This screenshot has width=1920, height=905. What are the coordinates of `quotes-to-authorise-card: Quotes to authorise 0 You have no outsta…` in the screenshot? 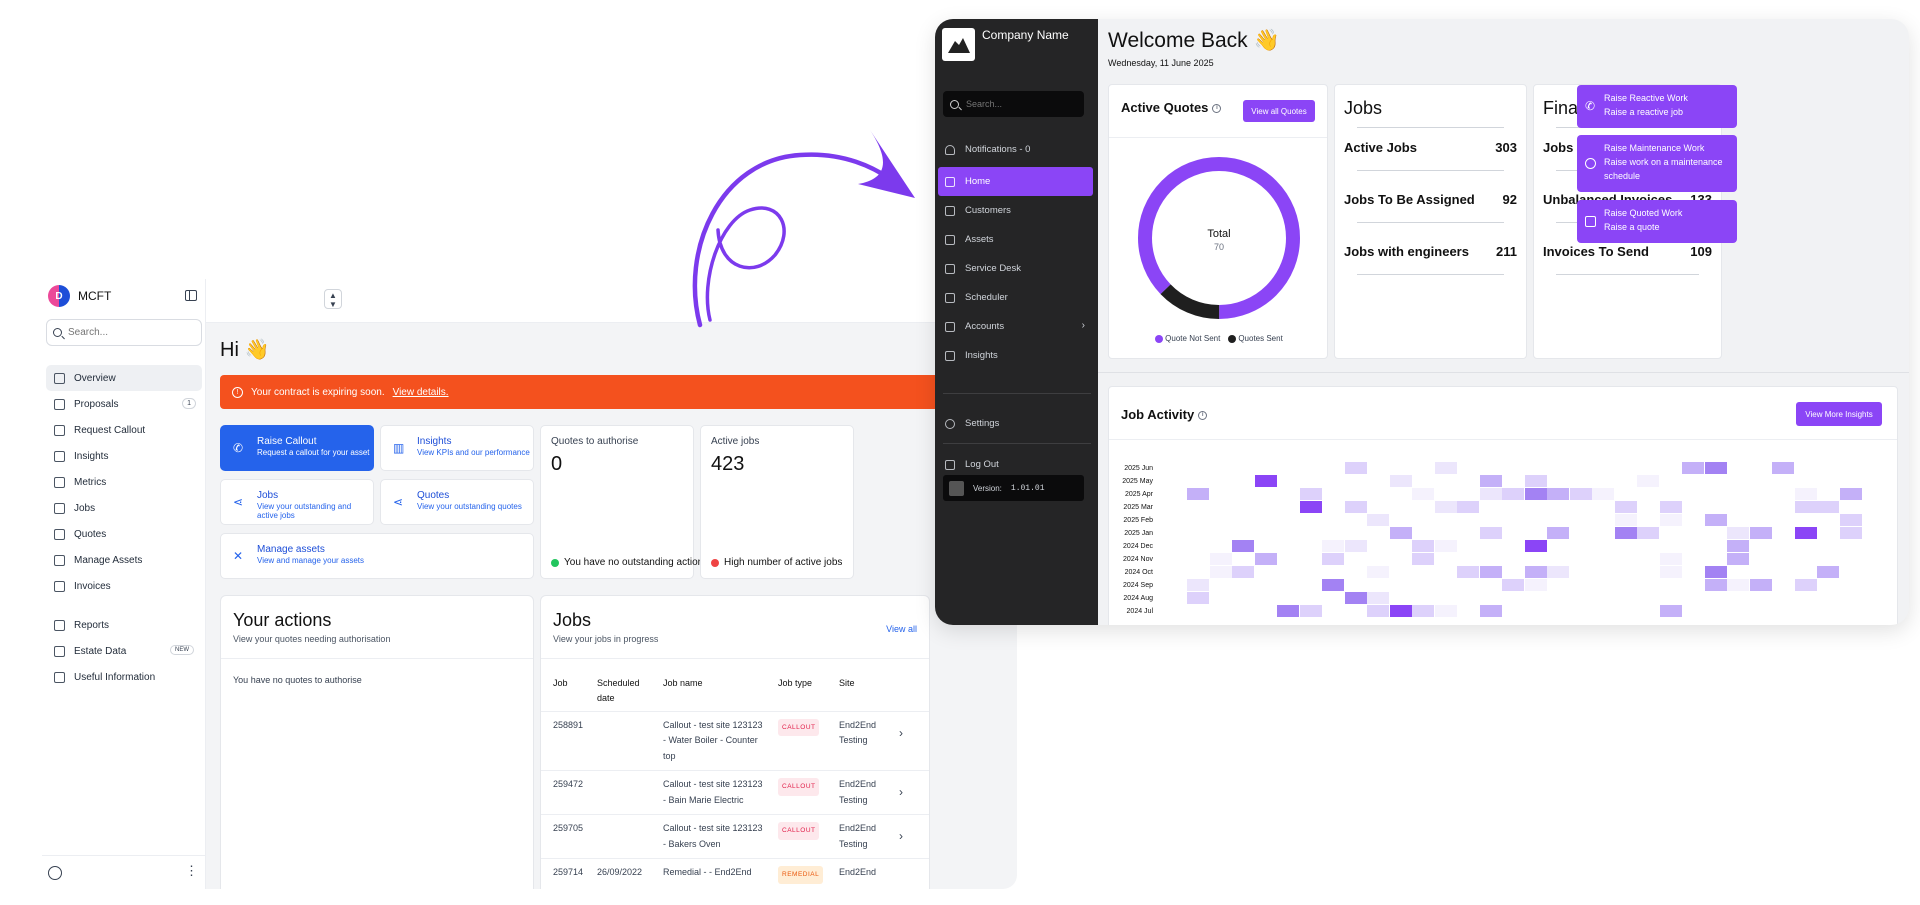 It's located at (624, 502).